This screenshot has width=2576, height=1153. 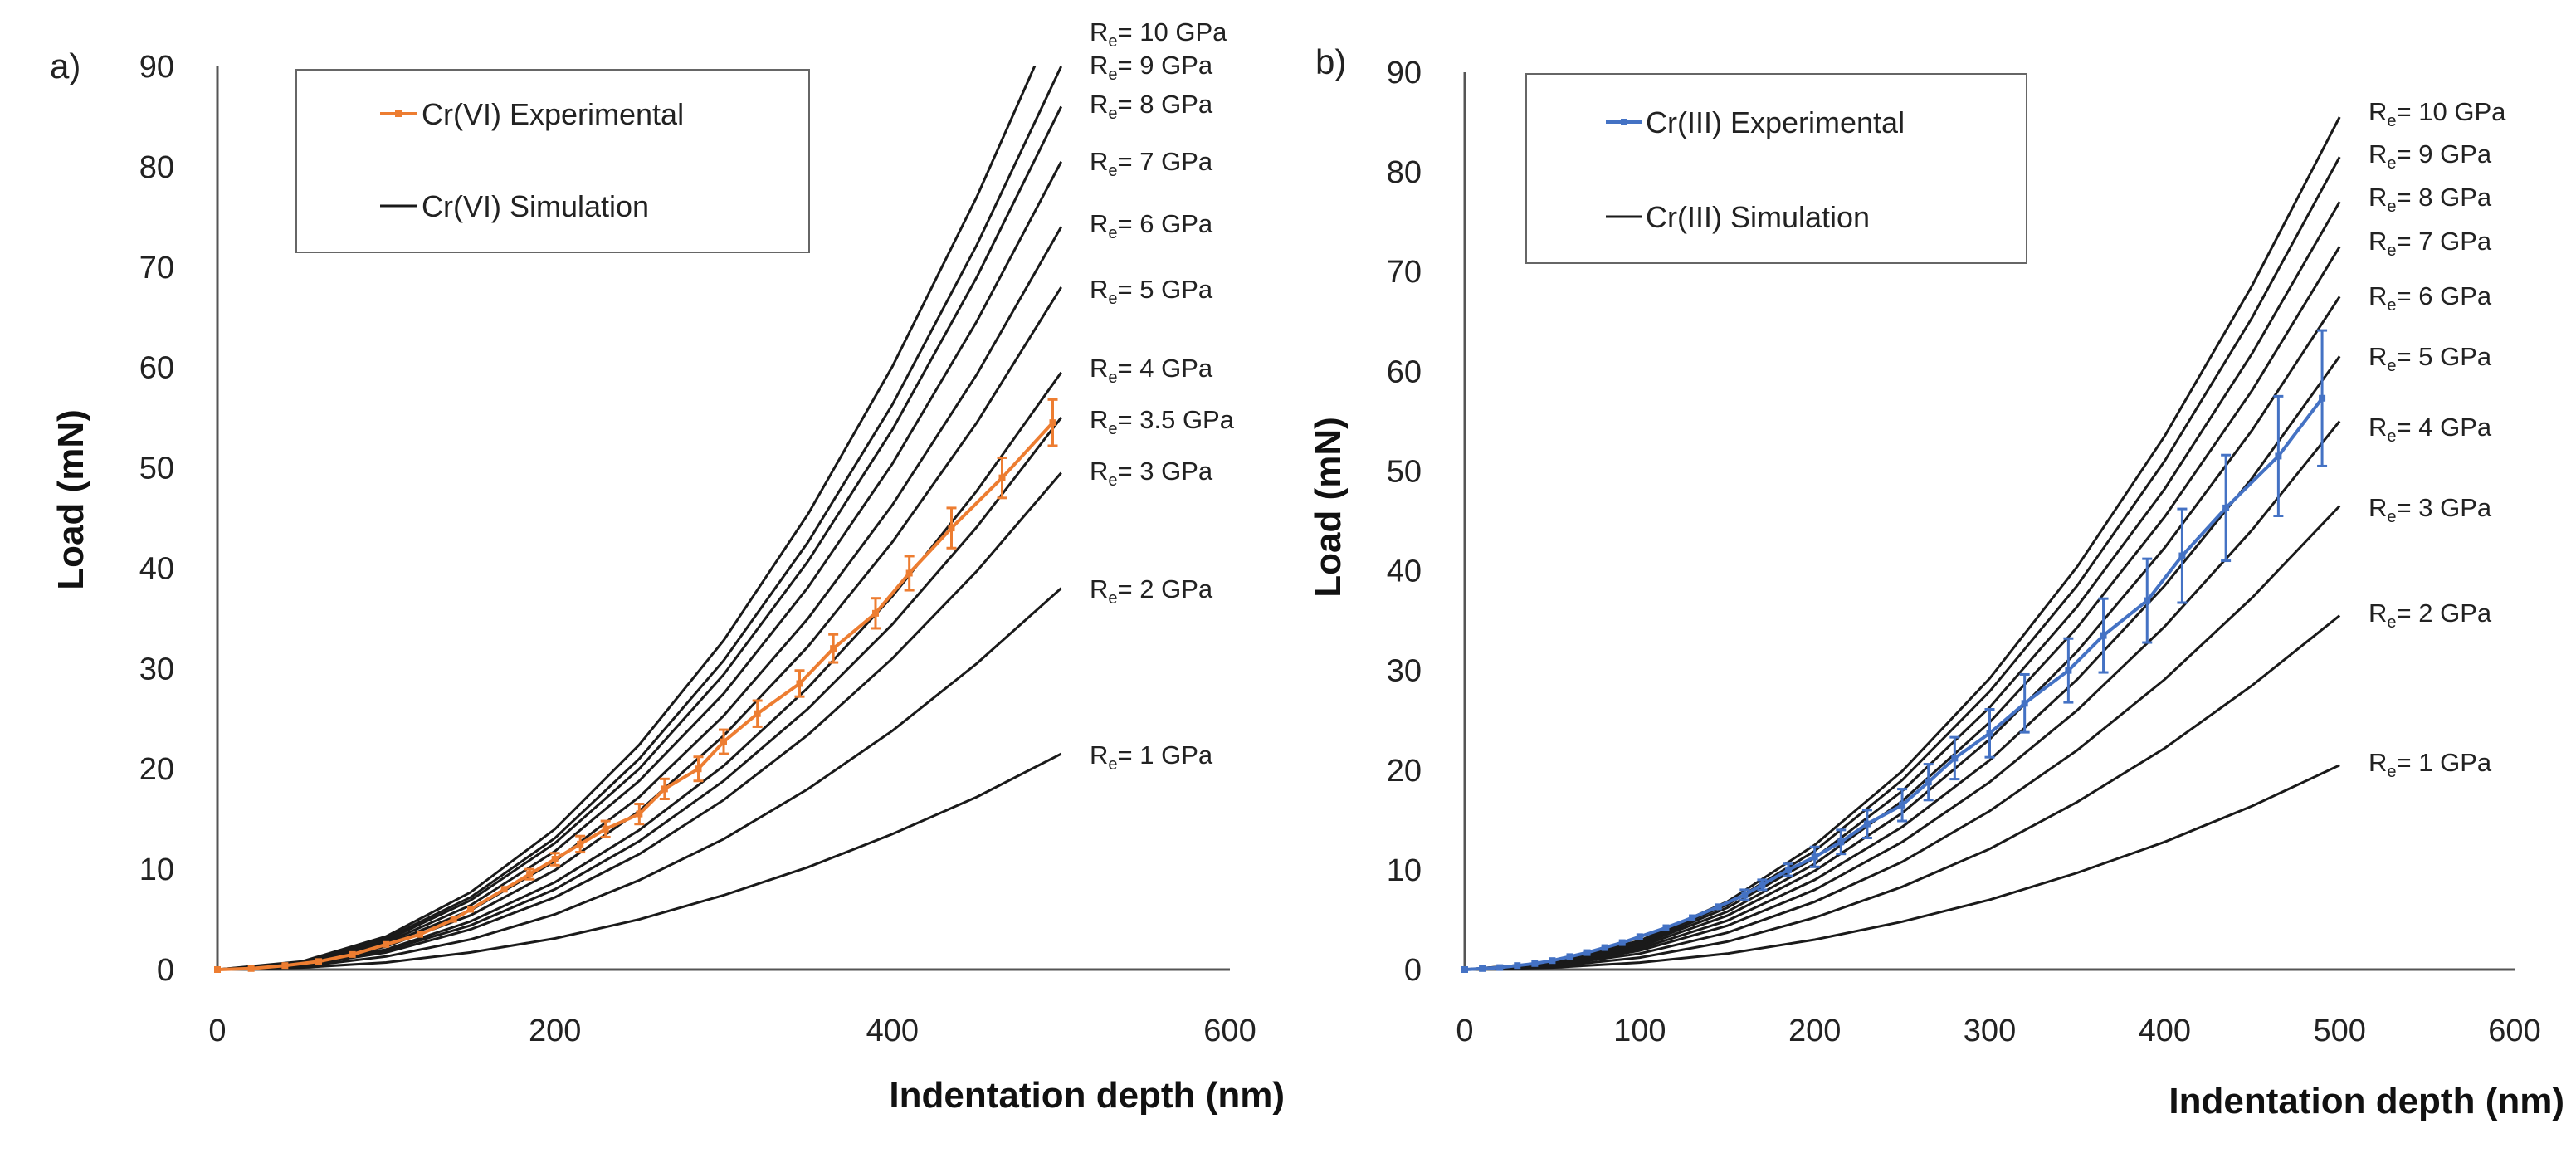 What do you see at coordinates (1330, 61) in the screenshot?
I see `panel-label: b)` at bounding box center [1330, 61].